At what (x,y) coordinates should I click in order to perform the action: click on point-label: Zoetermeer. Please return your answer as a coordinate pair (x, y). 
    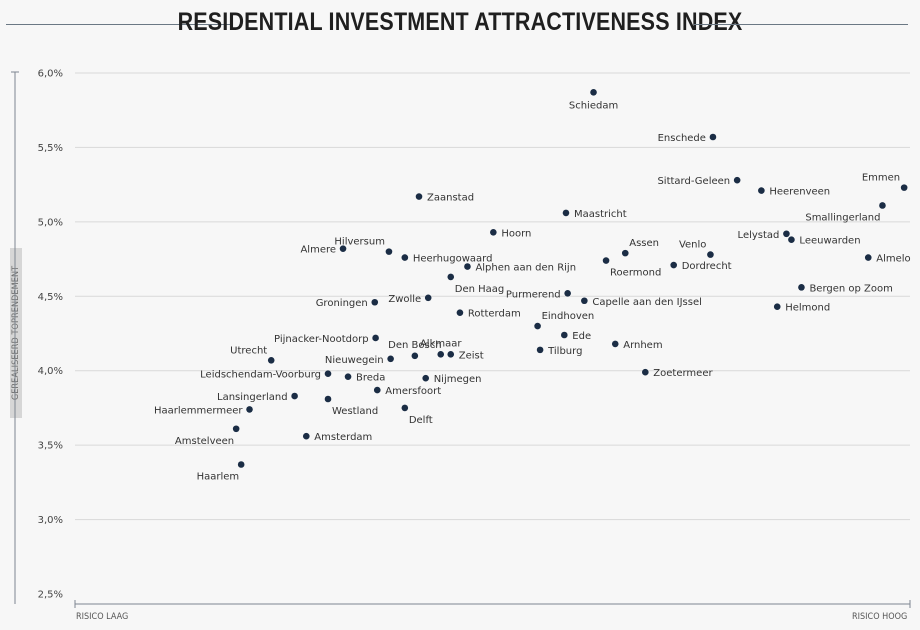
    Looking at the image, I should click on (683, 373).